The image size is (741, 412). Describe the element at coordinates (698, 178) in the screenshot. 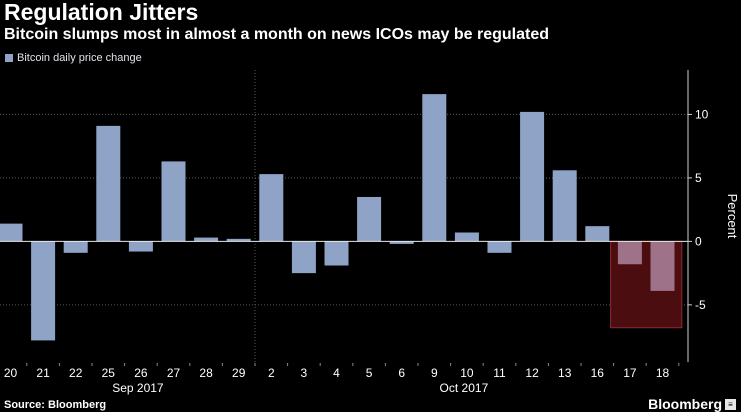

I see `y-tick-label: 5` at that location.